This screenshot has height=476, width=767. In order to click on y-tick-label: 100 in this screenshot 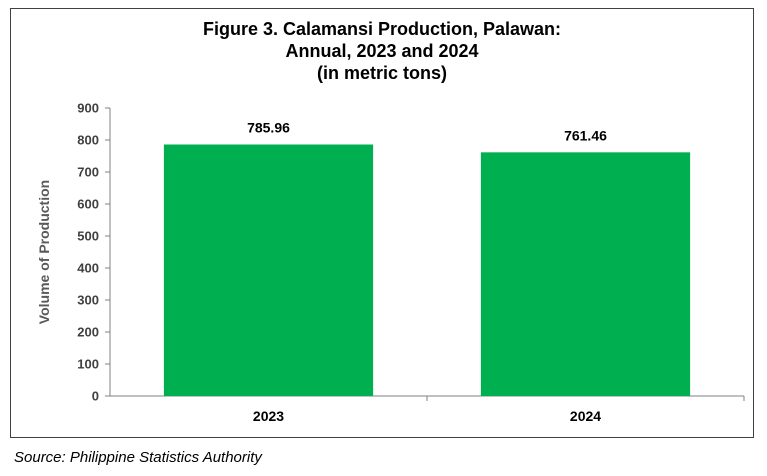, I will do `click(88, 364)`.